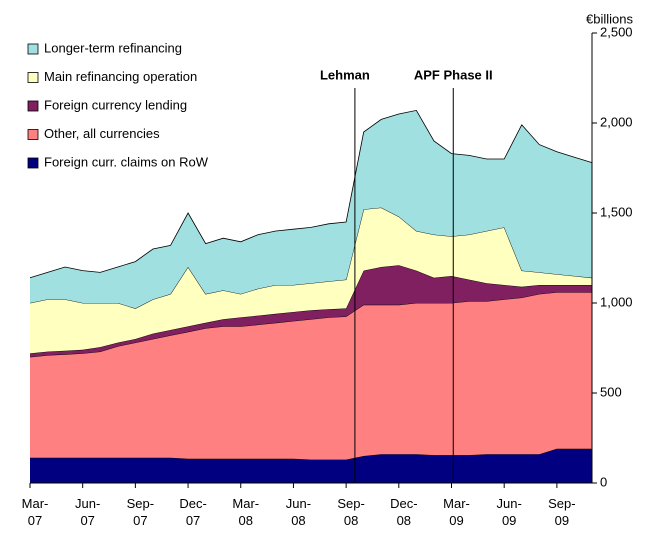  Describe the element at coordinates (616, 121) in the screenshot. I see `y-tick-label: 2,000` at that location.